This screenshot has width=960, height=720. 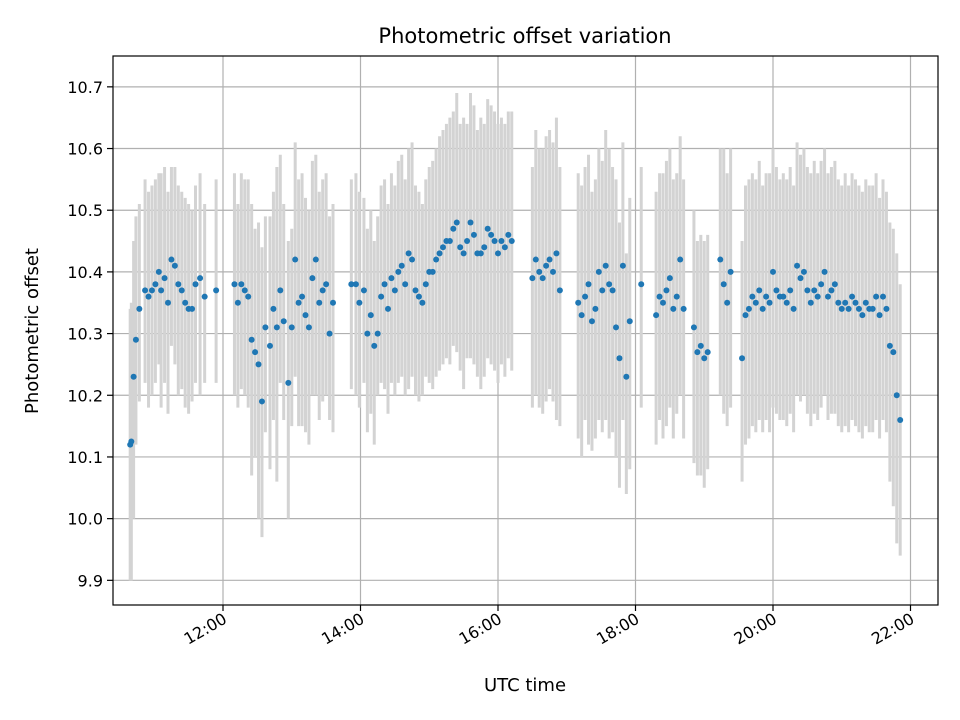 What do you see at coordinates (85, 395) in the screenshot?
I see `y-tick-label: 10.2` at bounding box center [85, 395].